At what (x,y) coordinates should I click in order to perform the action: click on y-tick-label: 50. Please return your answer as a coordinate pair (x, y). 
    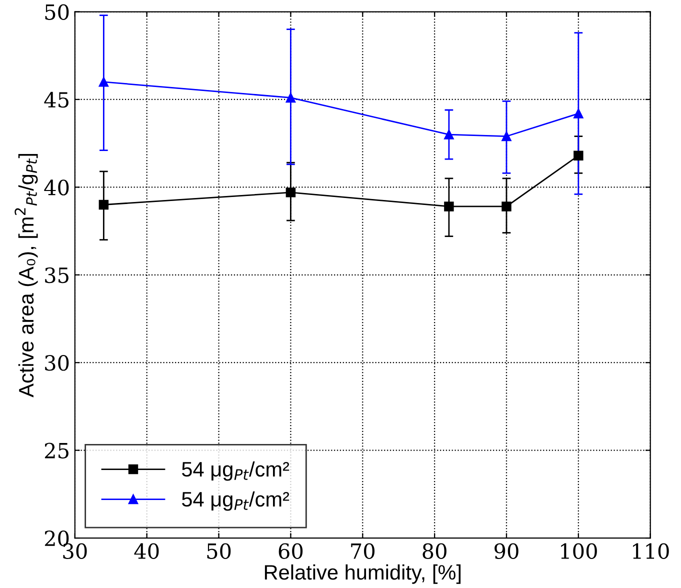
    Looking at the image, I should click on (57, 12).